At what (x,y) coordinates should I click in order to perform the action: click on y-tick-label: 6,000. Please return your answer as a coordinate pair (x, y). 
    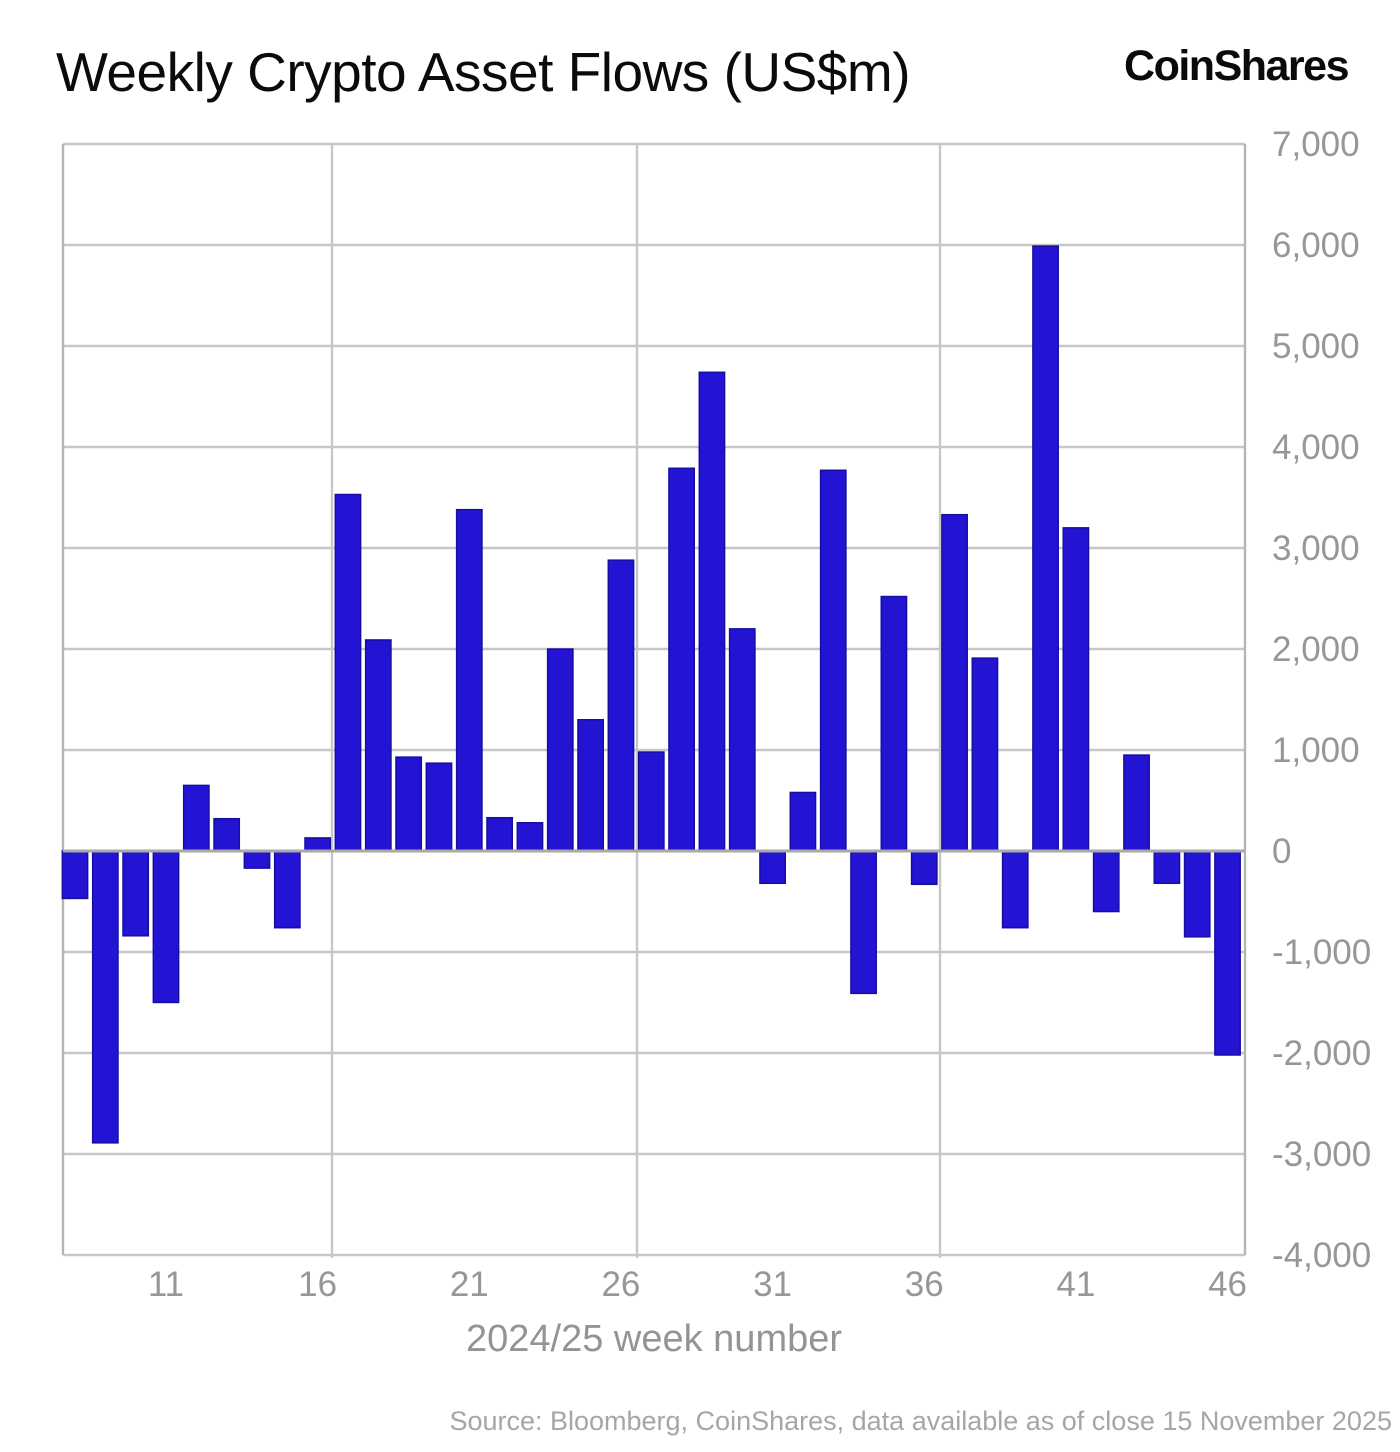
    Looking at the image, I should click on (1316, 245).